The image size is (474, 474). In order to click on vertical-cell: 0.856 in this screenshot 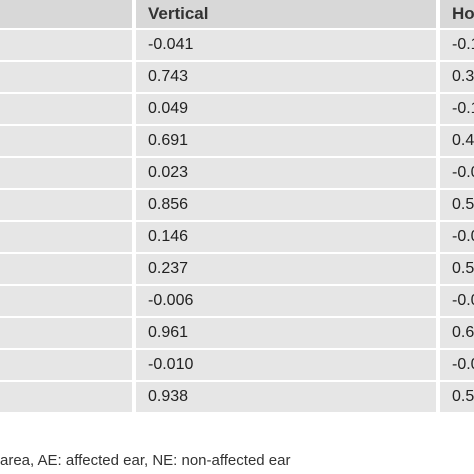, I will do `click(285, 205)`.